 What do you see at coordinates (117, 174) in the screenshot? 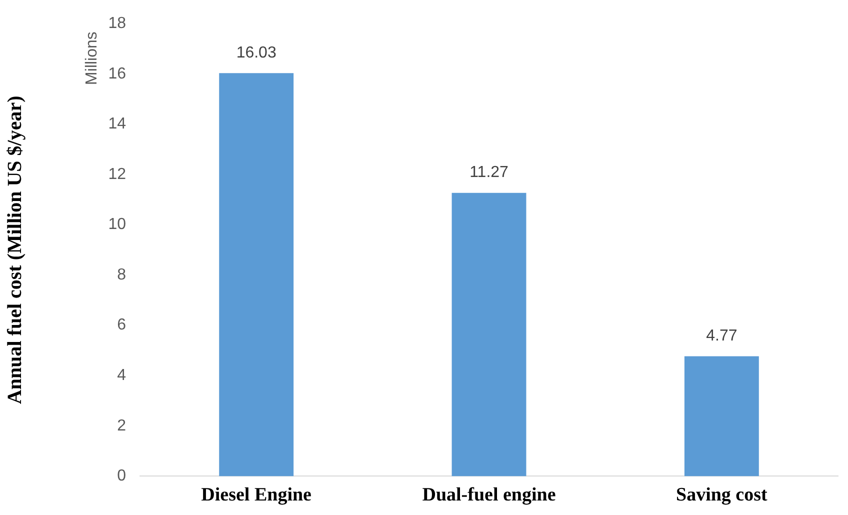
I see `y-tick-label: 12` at bounding box center [117, 174].